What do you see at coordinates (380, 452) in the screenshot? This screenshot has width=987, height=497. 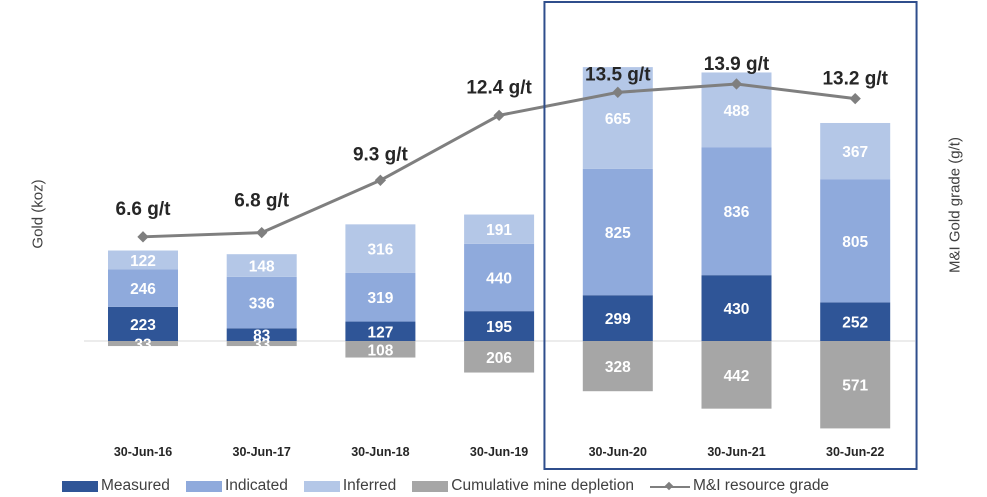 I see `x-tick-label: 30-Jun-18` at bounding box center [380, 452].